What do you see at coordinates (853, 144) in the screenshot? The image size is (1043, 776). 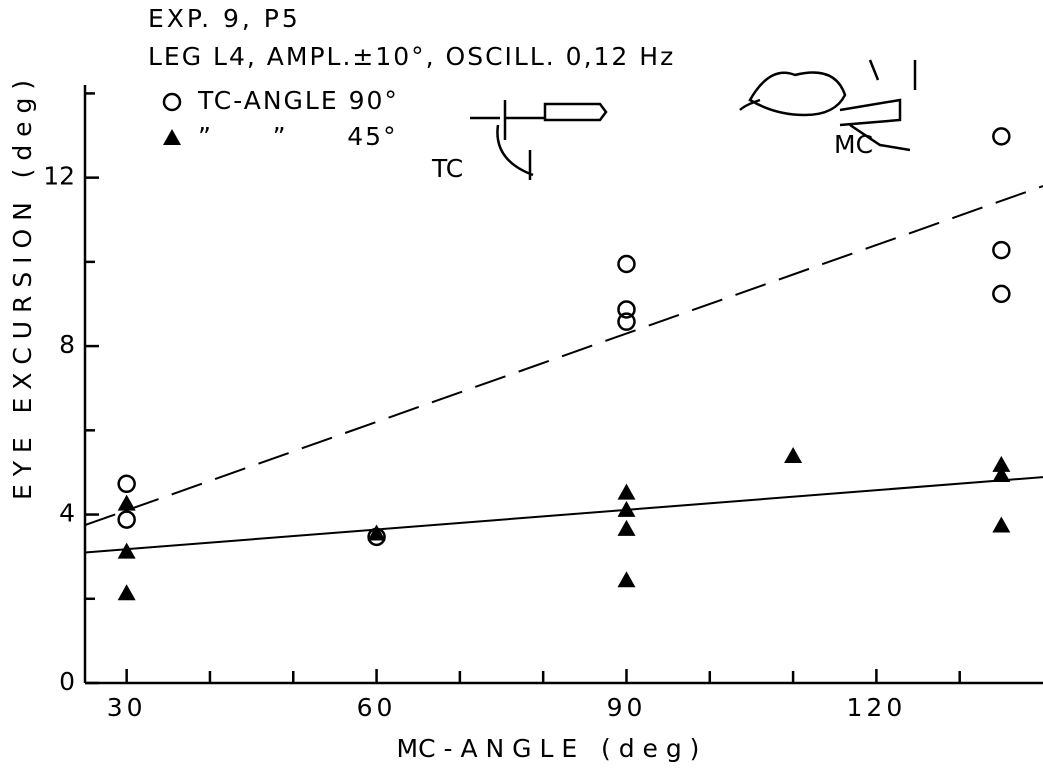 I see `annotation: MC` at bounding box center [853, 144].